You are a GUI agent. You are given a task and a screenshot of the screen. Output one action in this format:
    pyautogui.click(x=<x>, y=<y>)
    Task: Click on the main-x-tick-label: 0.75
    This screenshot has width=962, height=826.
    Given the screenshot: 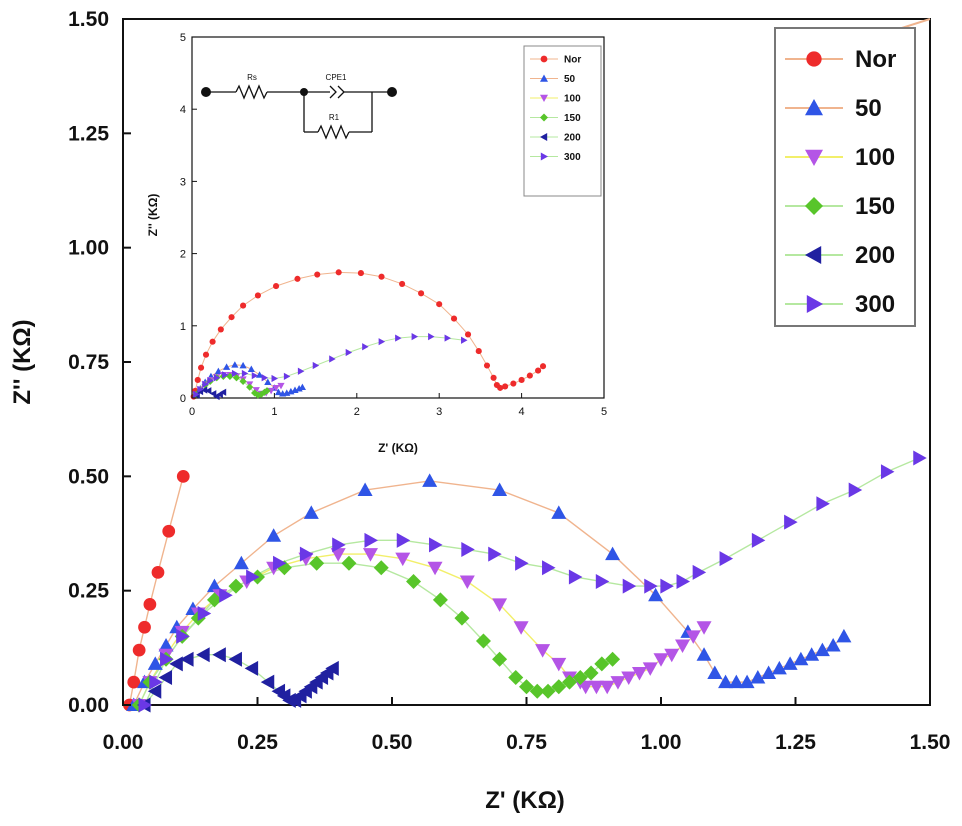 What is the action you would take?
    pyautogui.click(x=526, y=742)
    